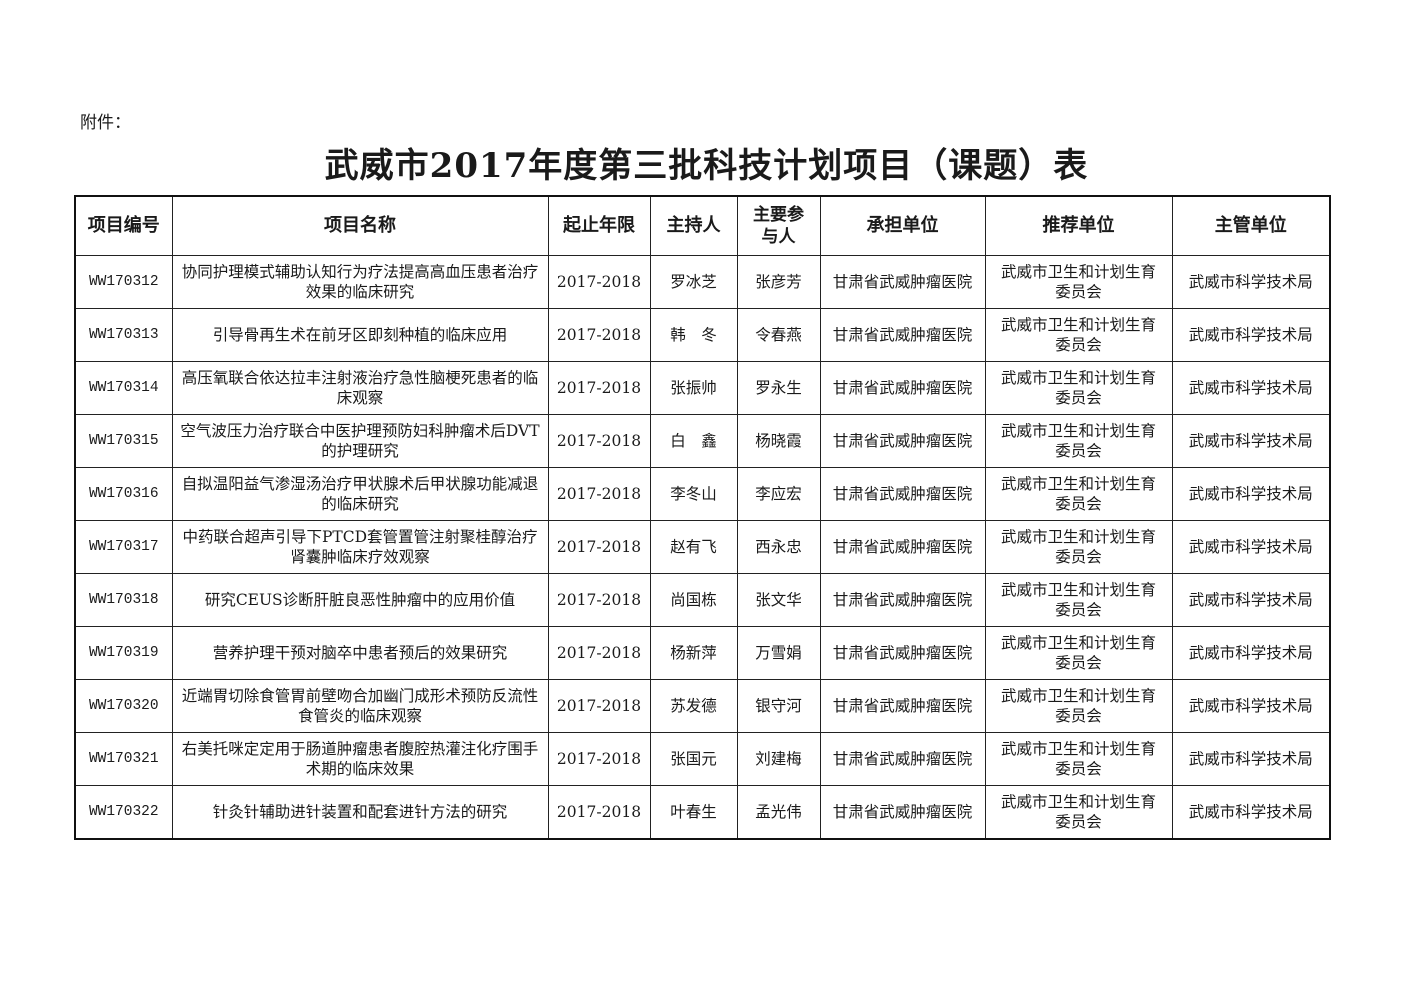 The width and height of the screenshot is (1413, 1000). What do you see at coordinates (693, 600) in the screenshot?
I see `cell-lead: 尚国栋` at bounding box center [693, 600].